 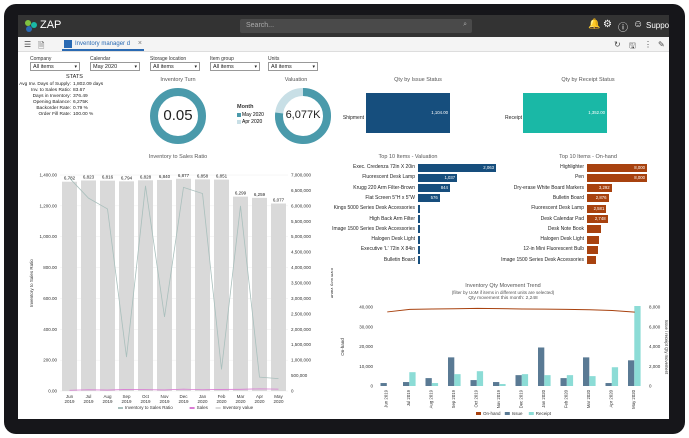 What do you see at coordinates (28, 44) in the screenshot?
I see `hamburger-menu-icon: ☰` at bounding box center [28, 44].